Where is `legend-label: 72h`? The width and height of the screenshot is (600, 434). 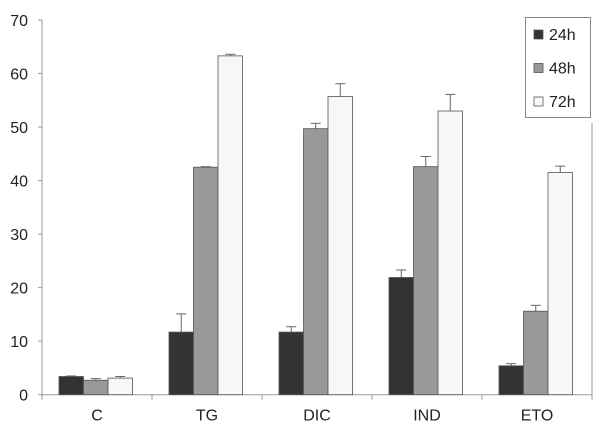
legend-label: 72h is located at coordinates (562, 102).